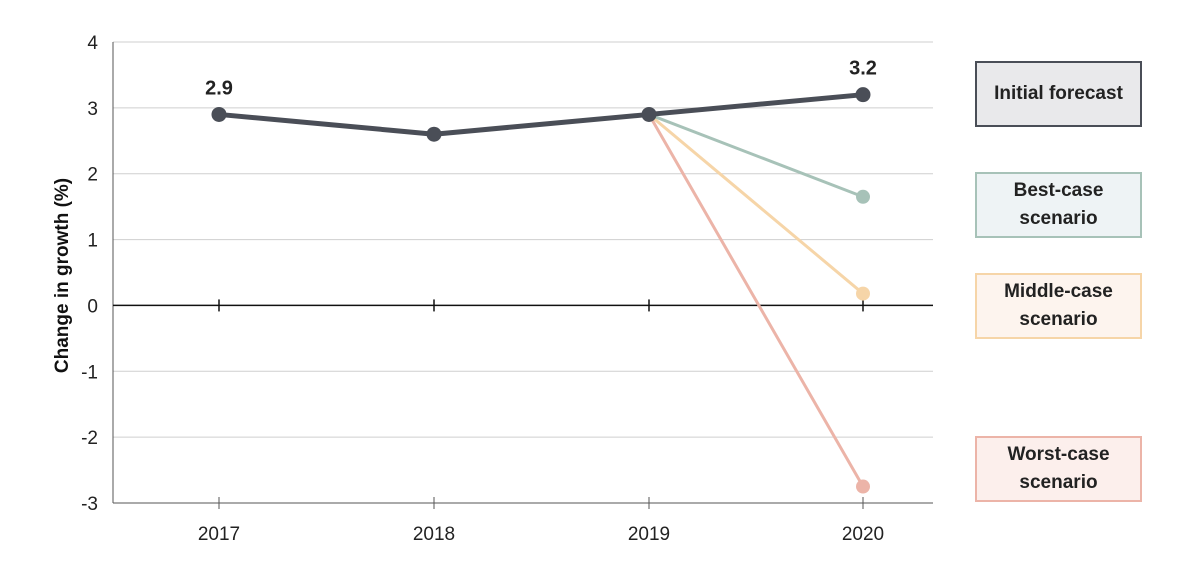 This screenshot has height=576, width=1200. What do you see at coordinates (219, 88) in the screenshot?
I see `data-label: 2.9` at bounding box center [219, 88].